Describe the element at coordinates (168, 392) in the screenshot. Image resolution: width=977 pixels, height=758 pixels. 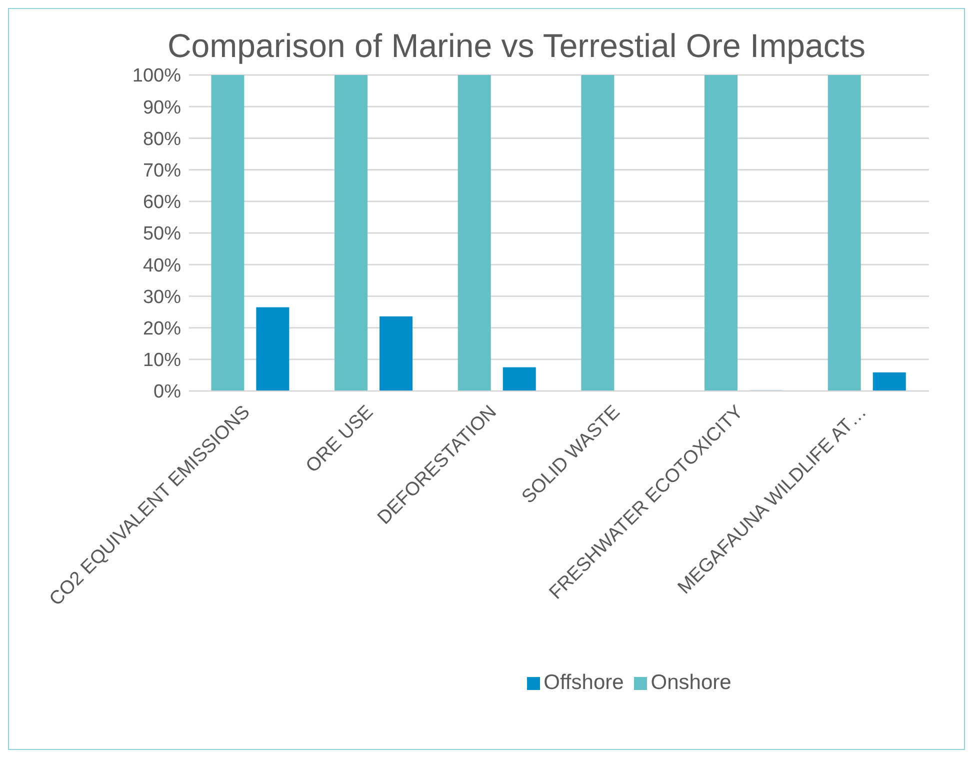
I see `y-tick-label: 0%` at that location.